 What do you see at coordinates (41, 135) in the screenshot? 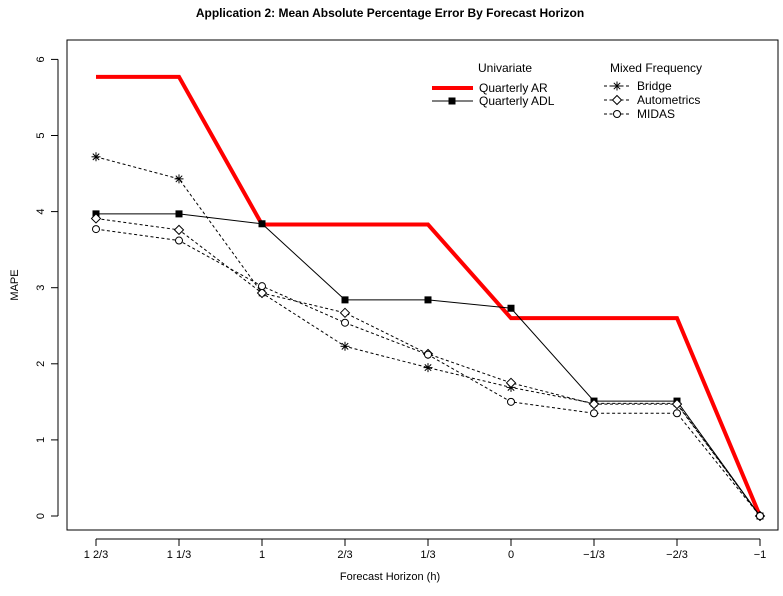
I see `y-tick-label: 5` at bounding box center [41, 135].